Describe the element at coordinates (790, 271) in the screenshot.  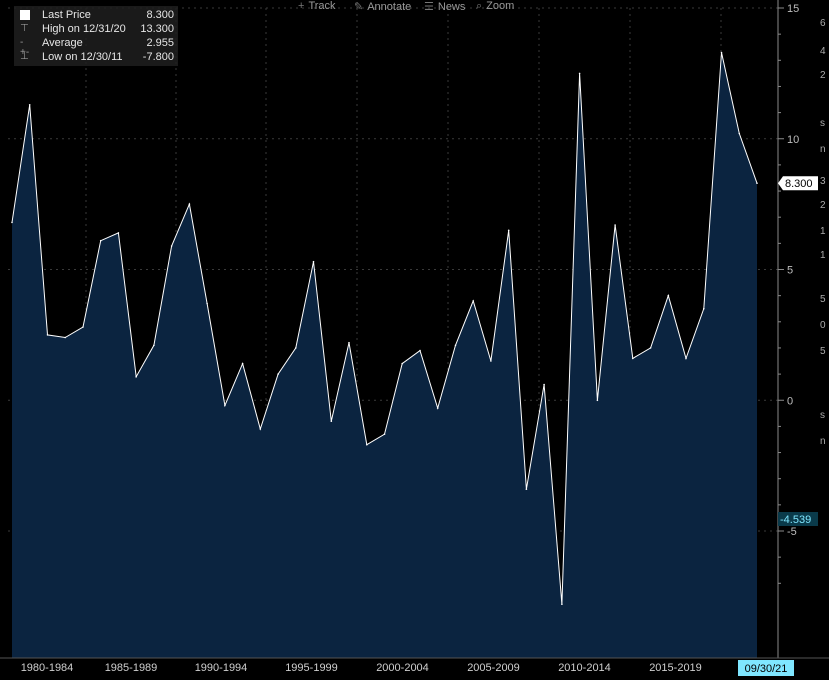
I see `y-tick-label: 5` at that location.